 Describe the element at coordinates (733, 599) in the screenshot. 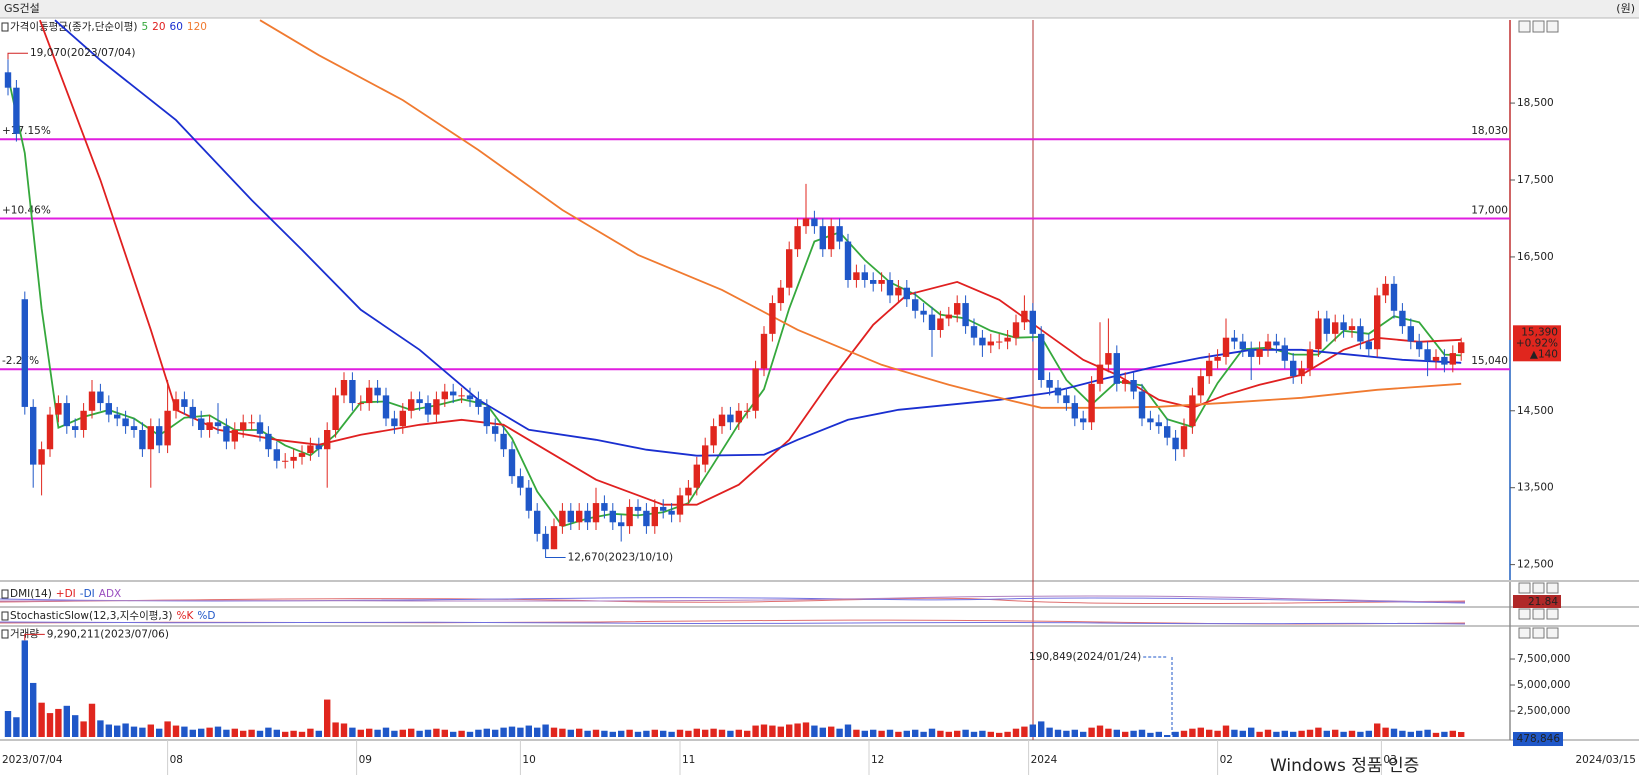

I see `indicator-trace` at that location.